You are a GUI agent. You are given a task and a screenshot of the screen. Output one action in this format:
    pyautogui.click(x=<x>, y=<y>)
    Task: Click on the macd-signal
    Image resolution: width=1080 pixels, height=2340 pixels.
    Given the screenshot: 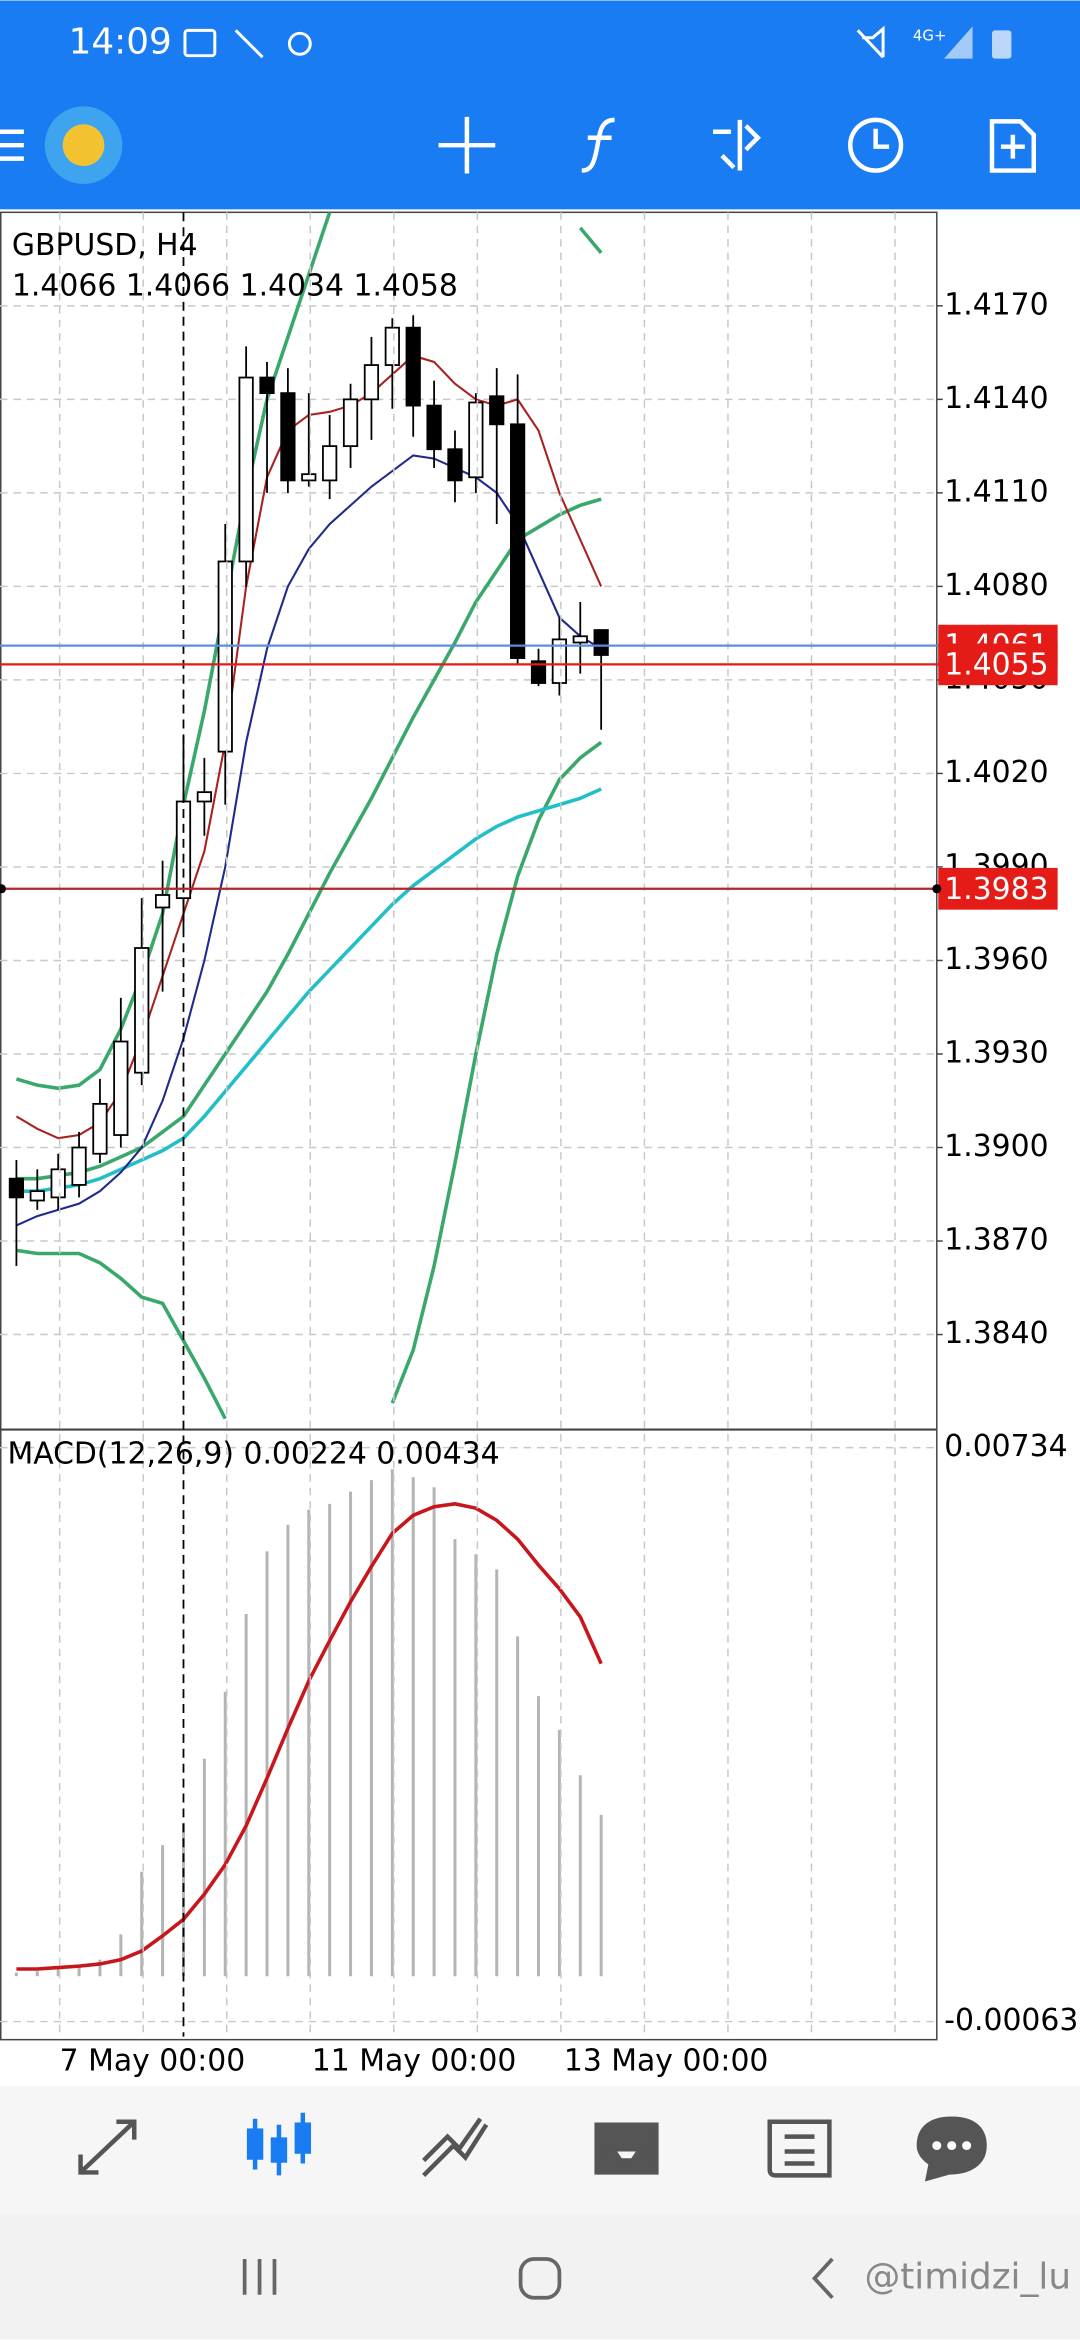 What is the action you would take?
    pyautogui.click(x=309, y=1736)
    